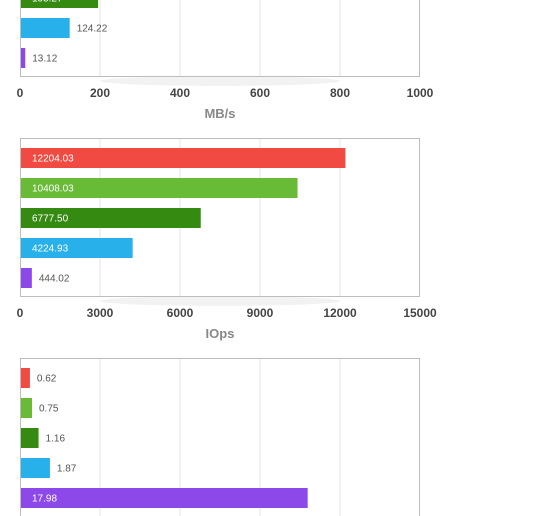 The width and height of the screenshot is (560, 516). Describe the element at coordinates (50, 219) in the screenshot. I see `bar-value-label: 6777.50` at that location.